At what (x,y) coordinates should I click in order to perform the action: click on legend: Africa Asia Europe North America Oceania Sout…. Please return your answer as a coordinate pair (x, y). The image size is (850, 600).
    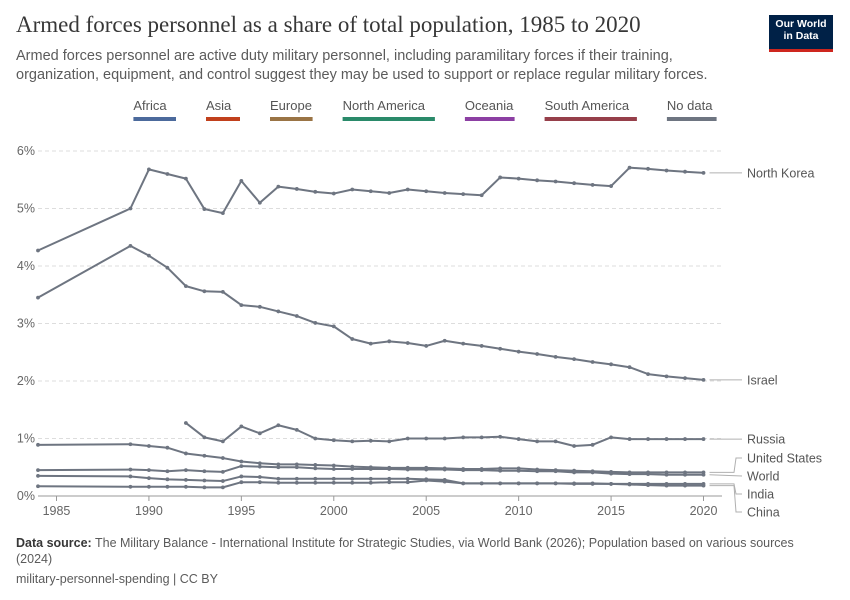
    Looking at the image, I should click on (425, 109).